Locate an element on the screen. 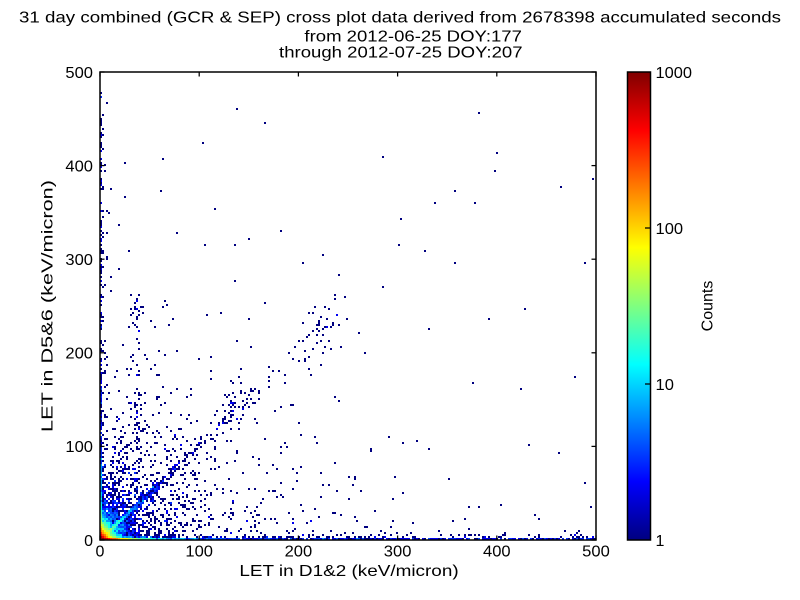 This screenshot has height=600, width=800. svg-text: 1 is located at coordinates (660, 541).